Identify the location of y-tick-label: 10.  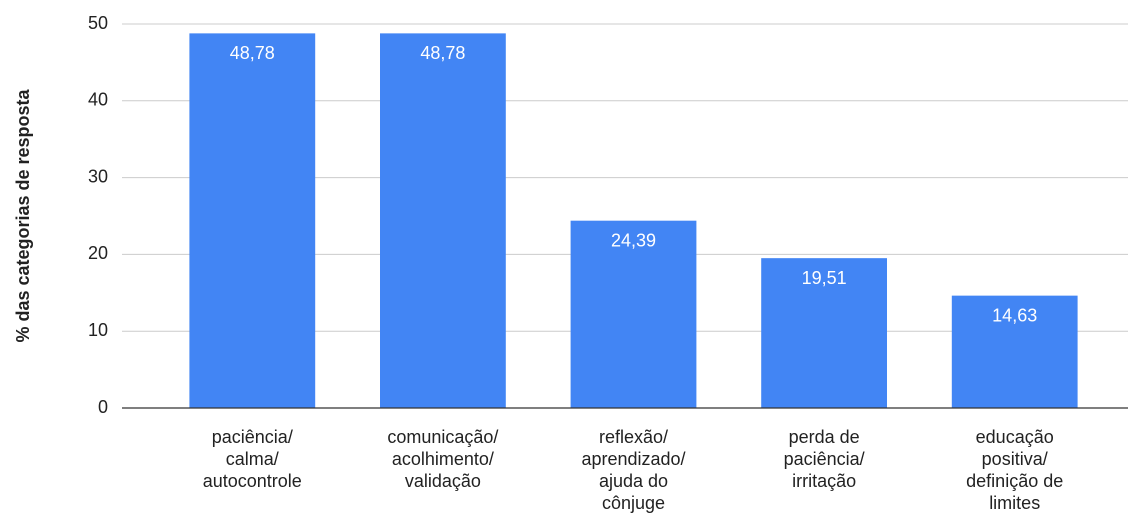
(98, 330).